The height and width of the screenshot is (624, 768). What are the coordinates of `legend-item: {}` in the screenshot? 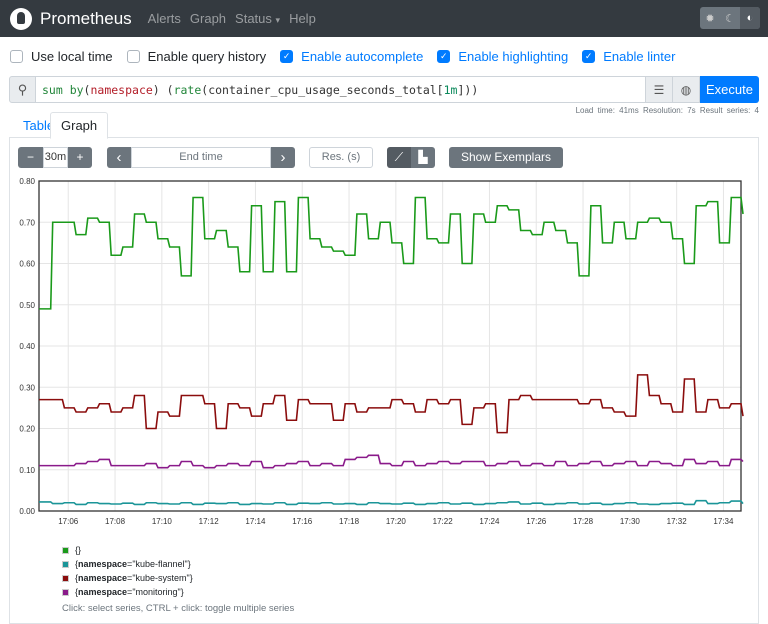 It's located at (178, 550).